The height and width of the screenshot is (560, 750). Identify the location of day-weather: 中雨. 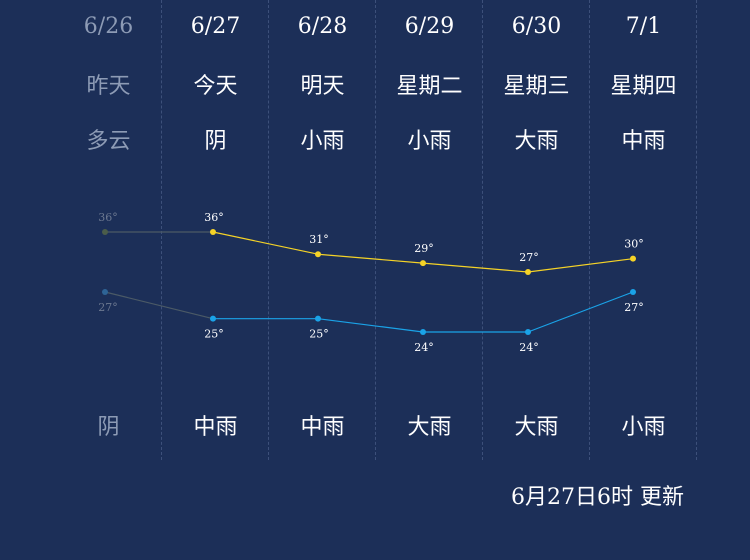
(643, 141).